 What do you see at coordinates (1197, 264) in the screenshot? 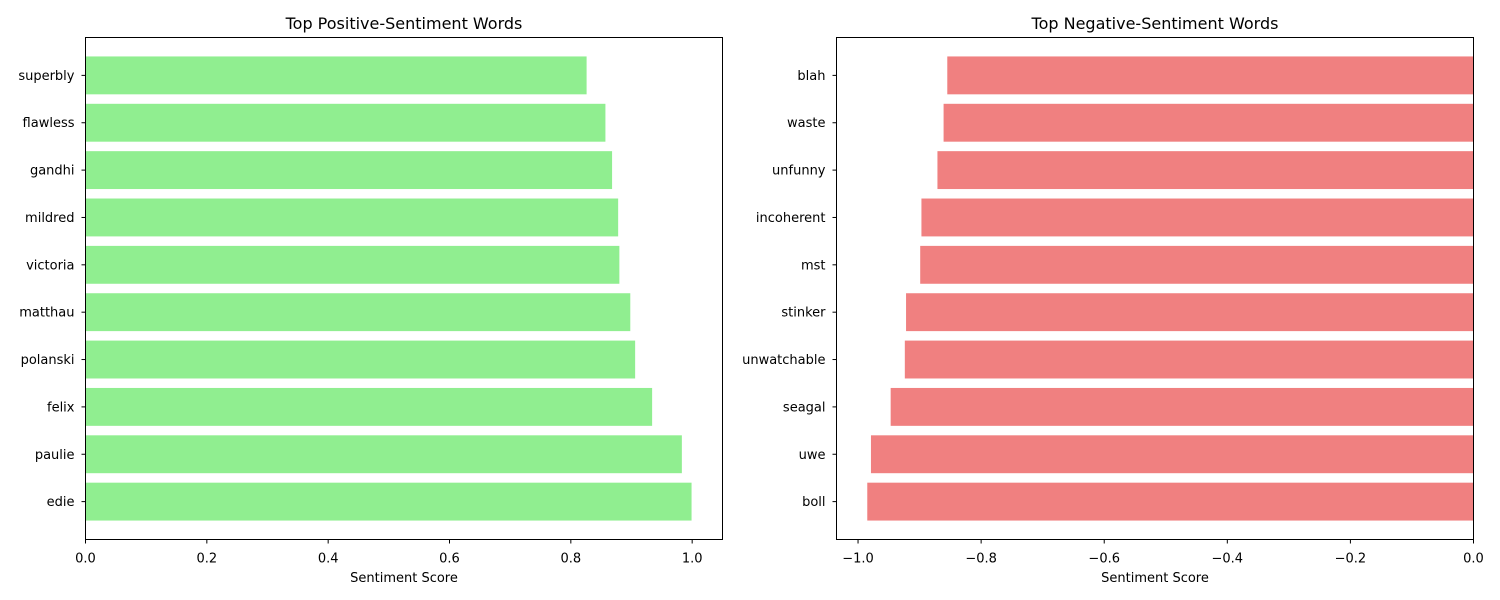
I see `negative-bar-mst` at bounding box center [1197, 264].